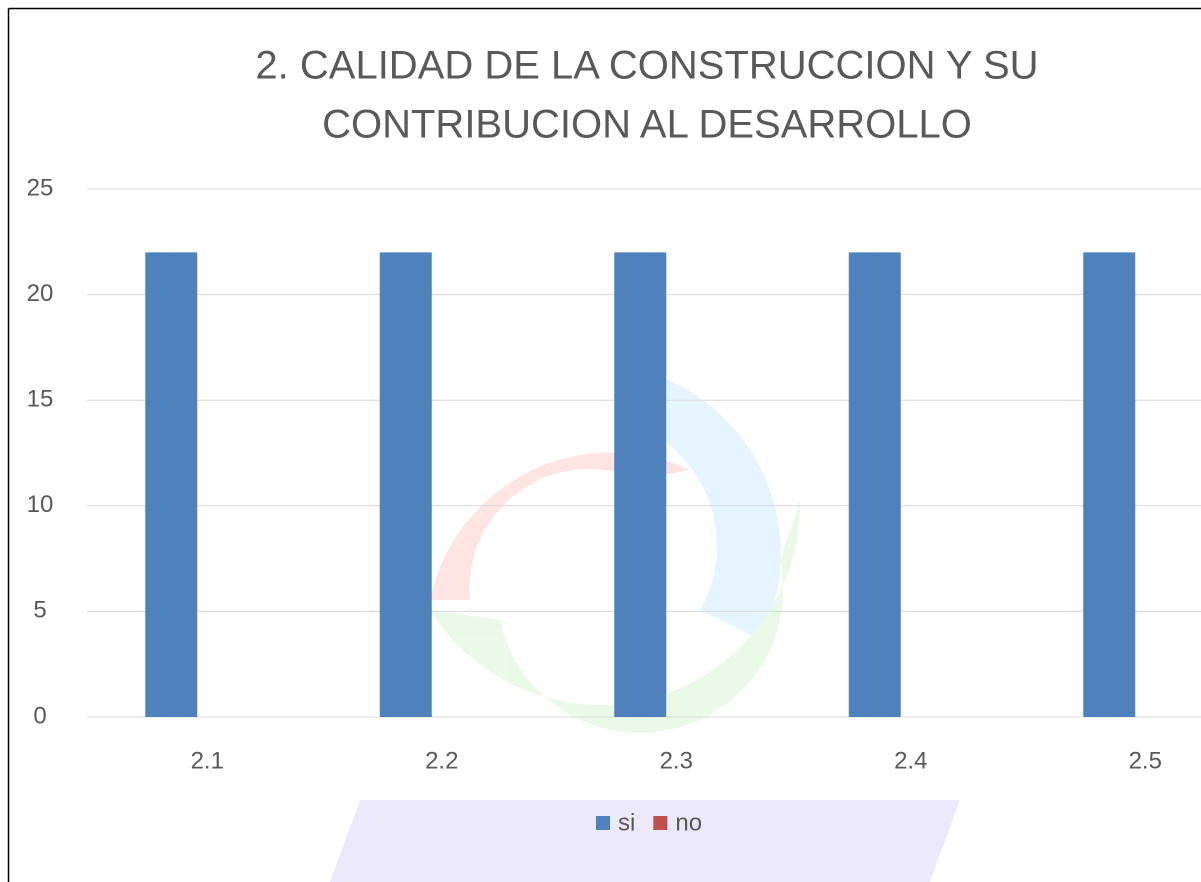 The image size is (1201, 882). What do you see at coordinates (40, 293) in the screenshot?
I see `y-tick-label: 20` at bounding box center [40, 293].